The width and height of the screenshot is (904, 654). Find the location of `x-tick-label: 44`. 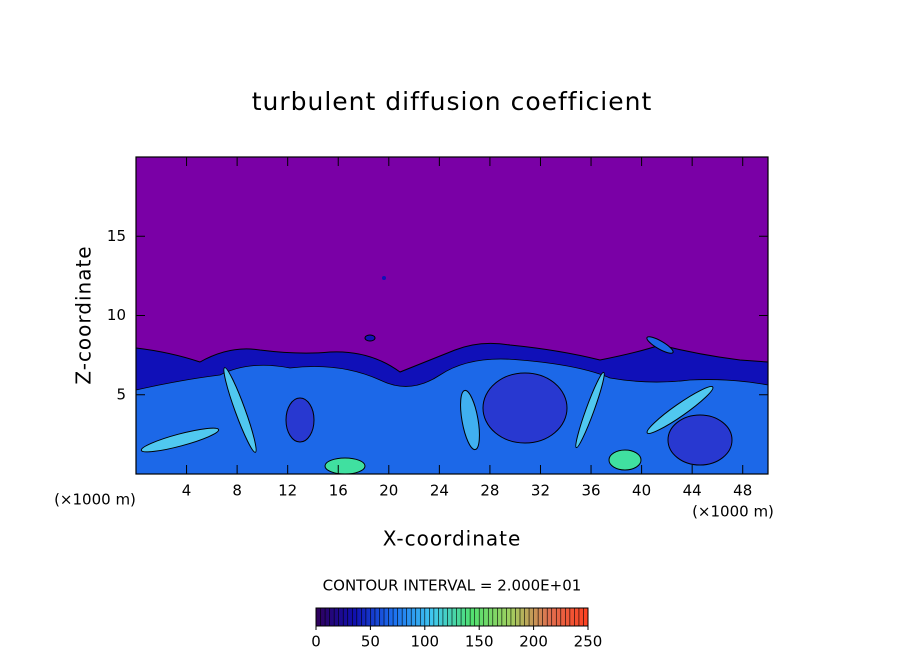

x-tick-label: 44 is located at coordinates (692, 491).